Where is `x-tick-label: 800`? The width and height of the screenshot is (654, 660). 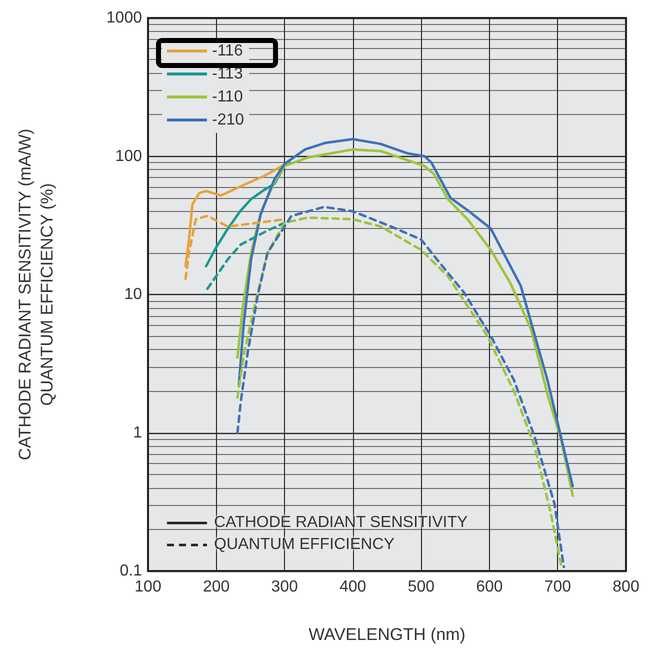 x-tick-label: 800 is located at coordinates (626, 587).